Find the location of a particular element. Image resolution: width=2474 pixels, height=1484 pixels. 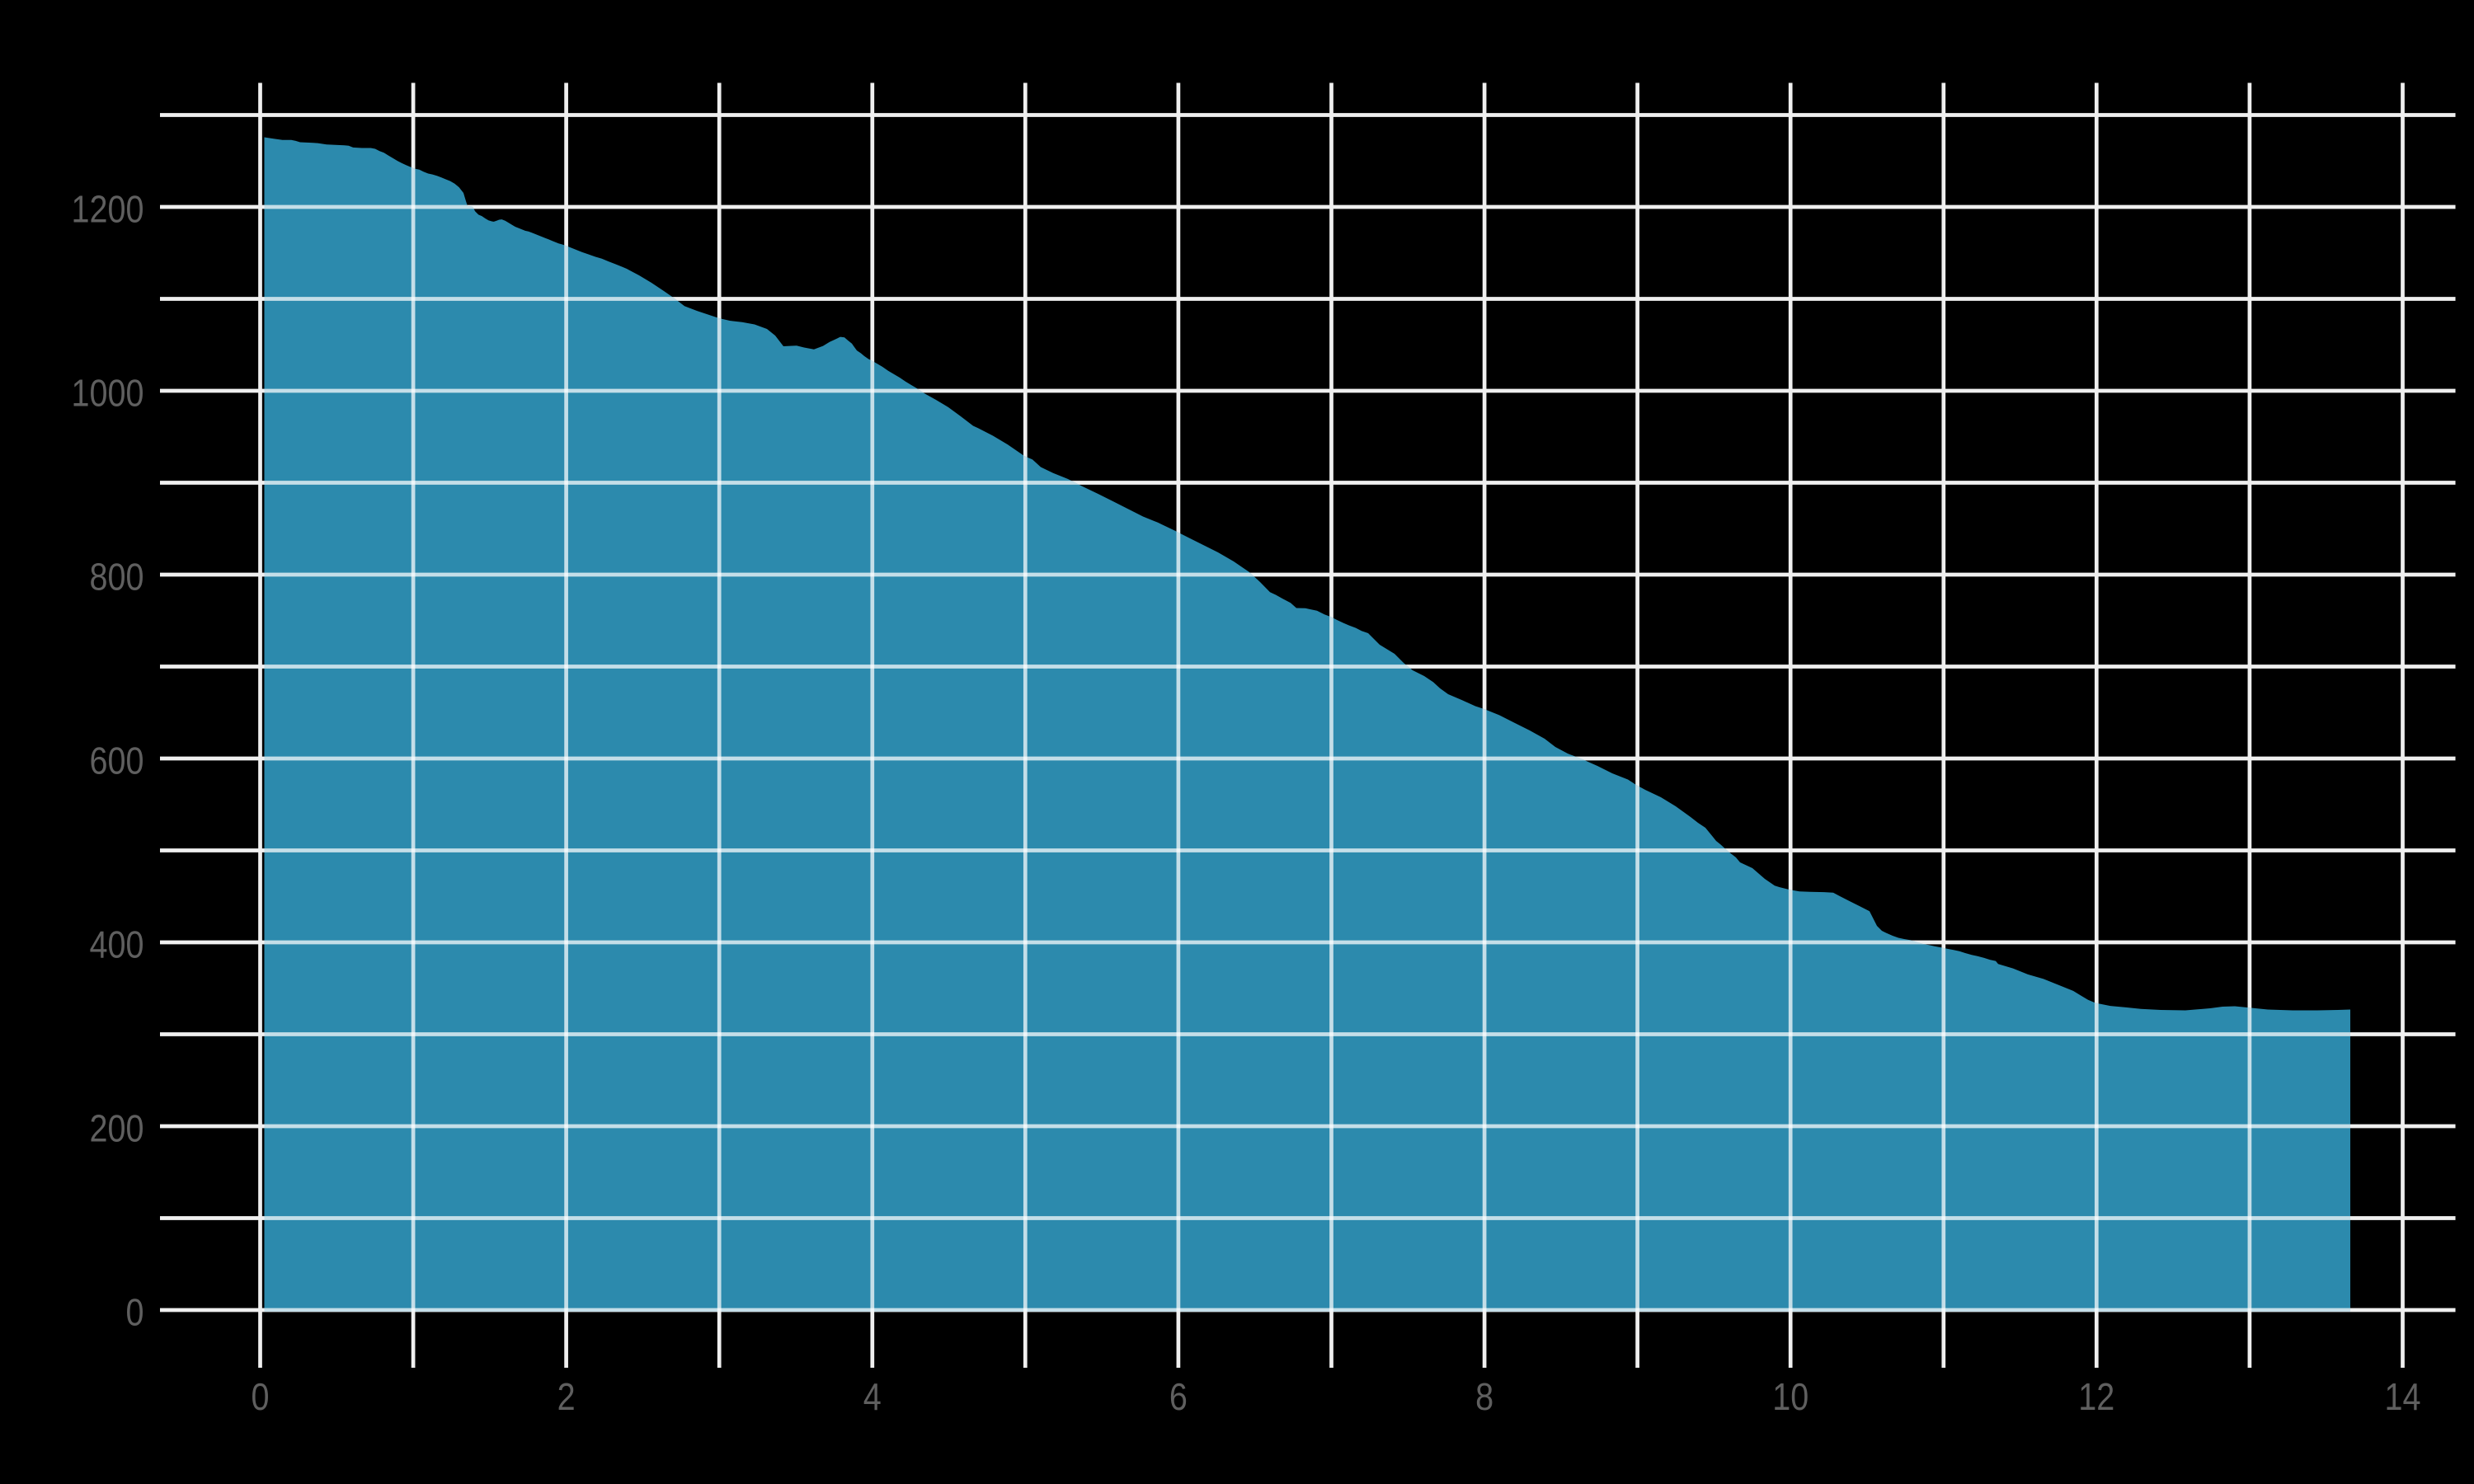

svg-text: 6 is located at coordinates (1178, 1397).